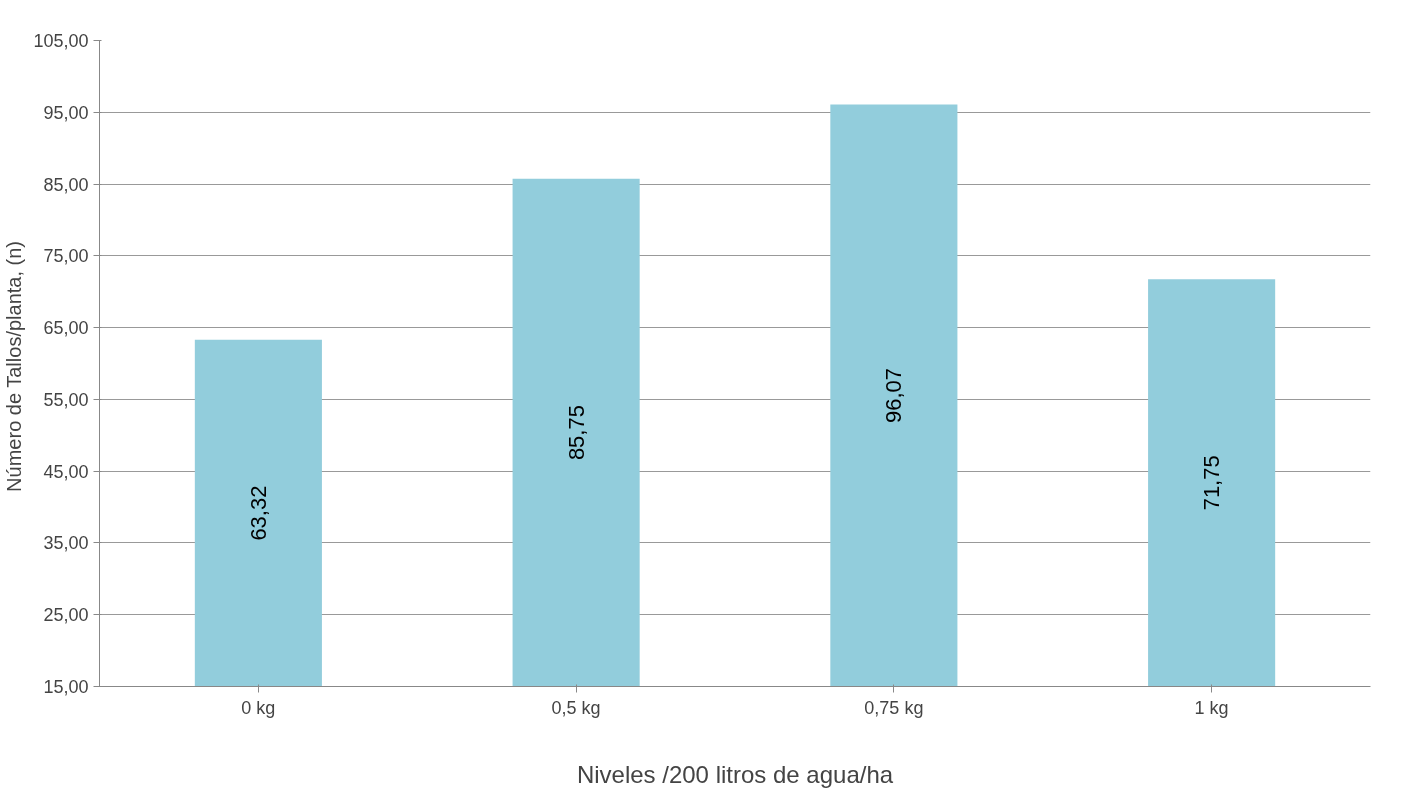 The height and width of the screenshot is (797, 1413). Describe the element at coordinates (576, 433) in the screenshot. I see `data-label: 85,75` at that location.